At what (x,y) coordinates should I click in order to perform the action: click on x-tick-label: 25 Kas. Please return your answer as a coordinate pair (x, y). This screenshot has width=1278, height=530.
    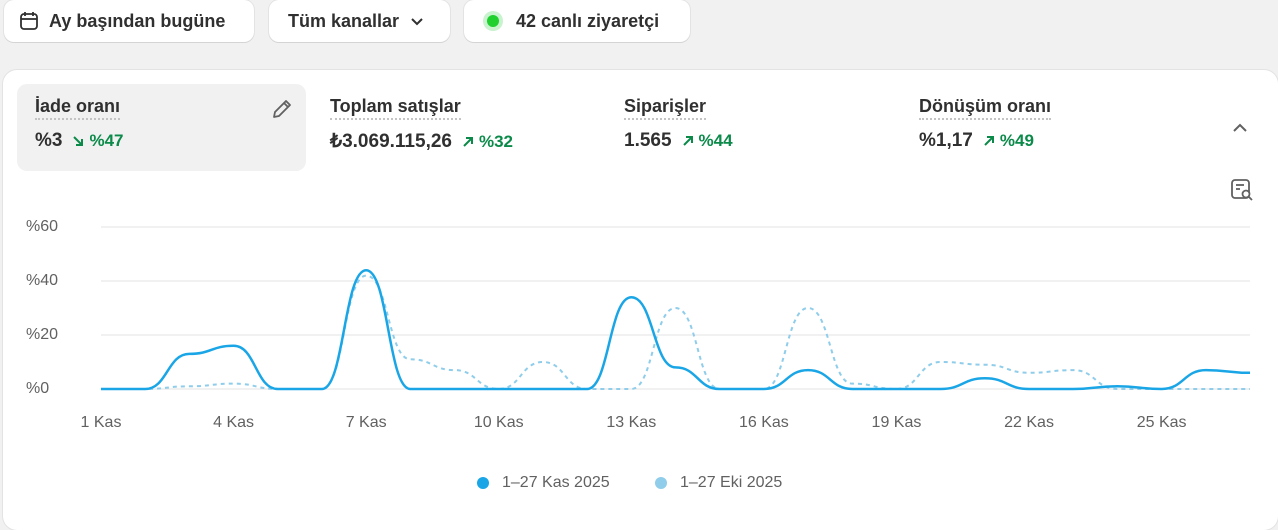
    Looking at the image, I should click on (1162, 422).